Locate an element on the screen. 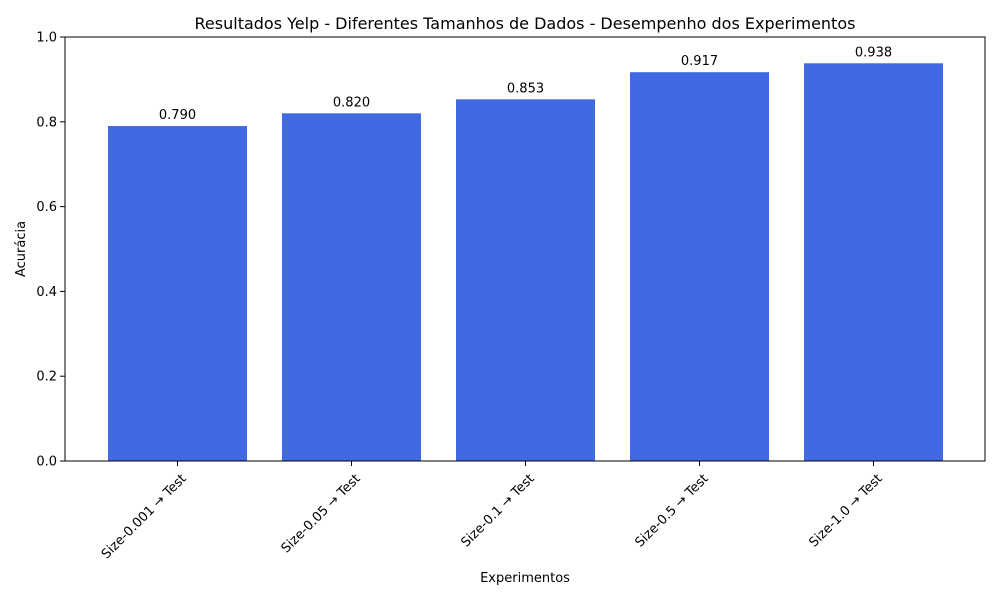 Image resolution: width=1000 pixels, height=600 pixels. y-axis-label: Acurácia is located at coordinates (21, 249).